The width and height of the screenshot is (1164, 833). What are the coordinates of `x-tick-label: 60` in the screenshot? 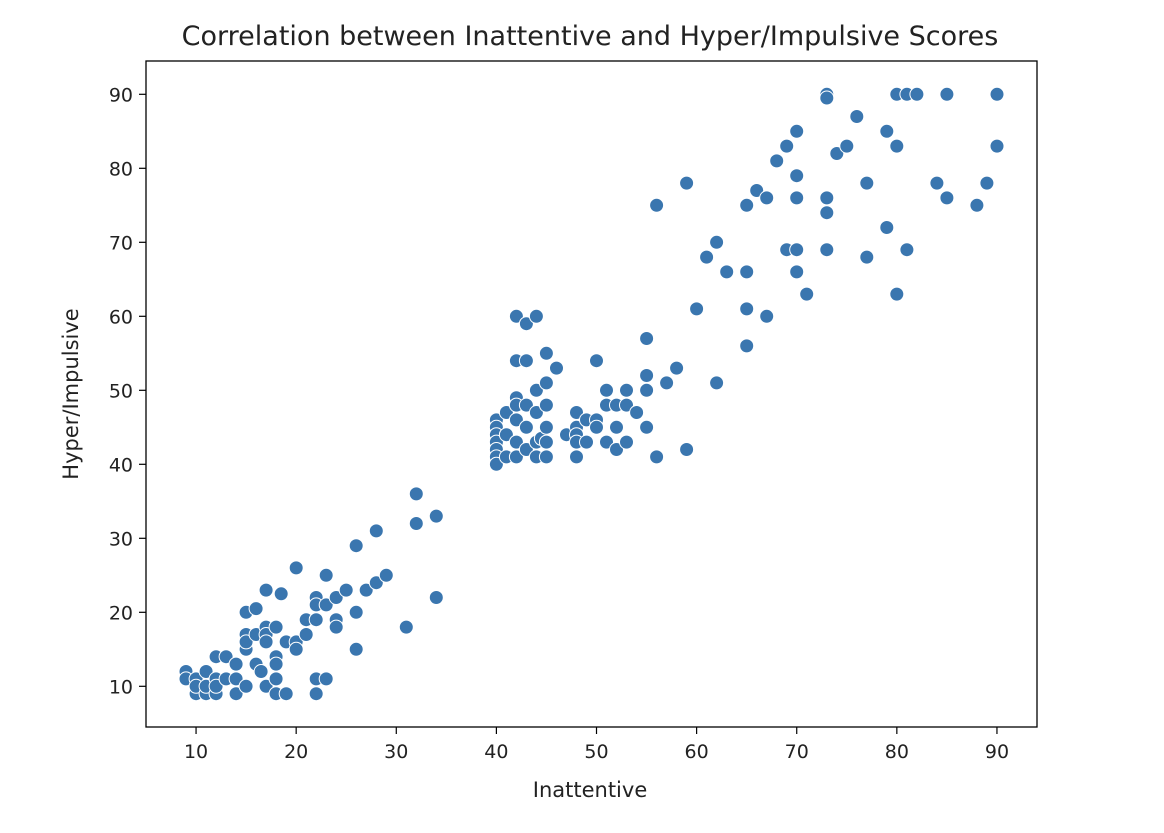 It's located at (697, 752).